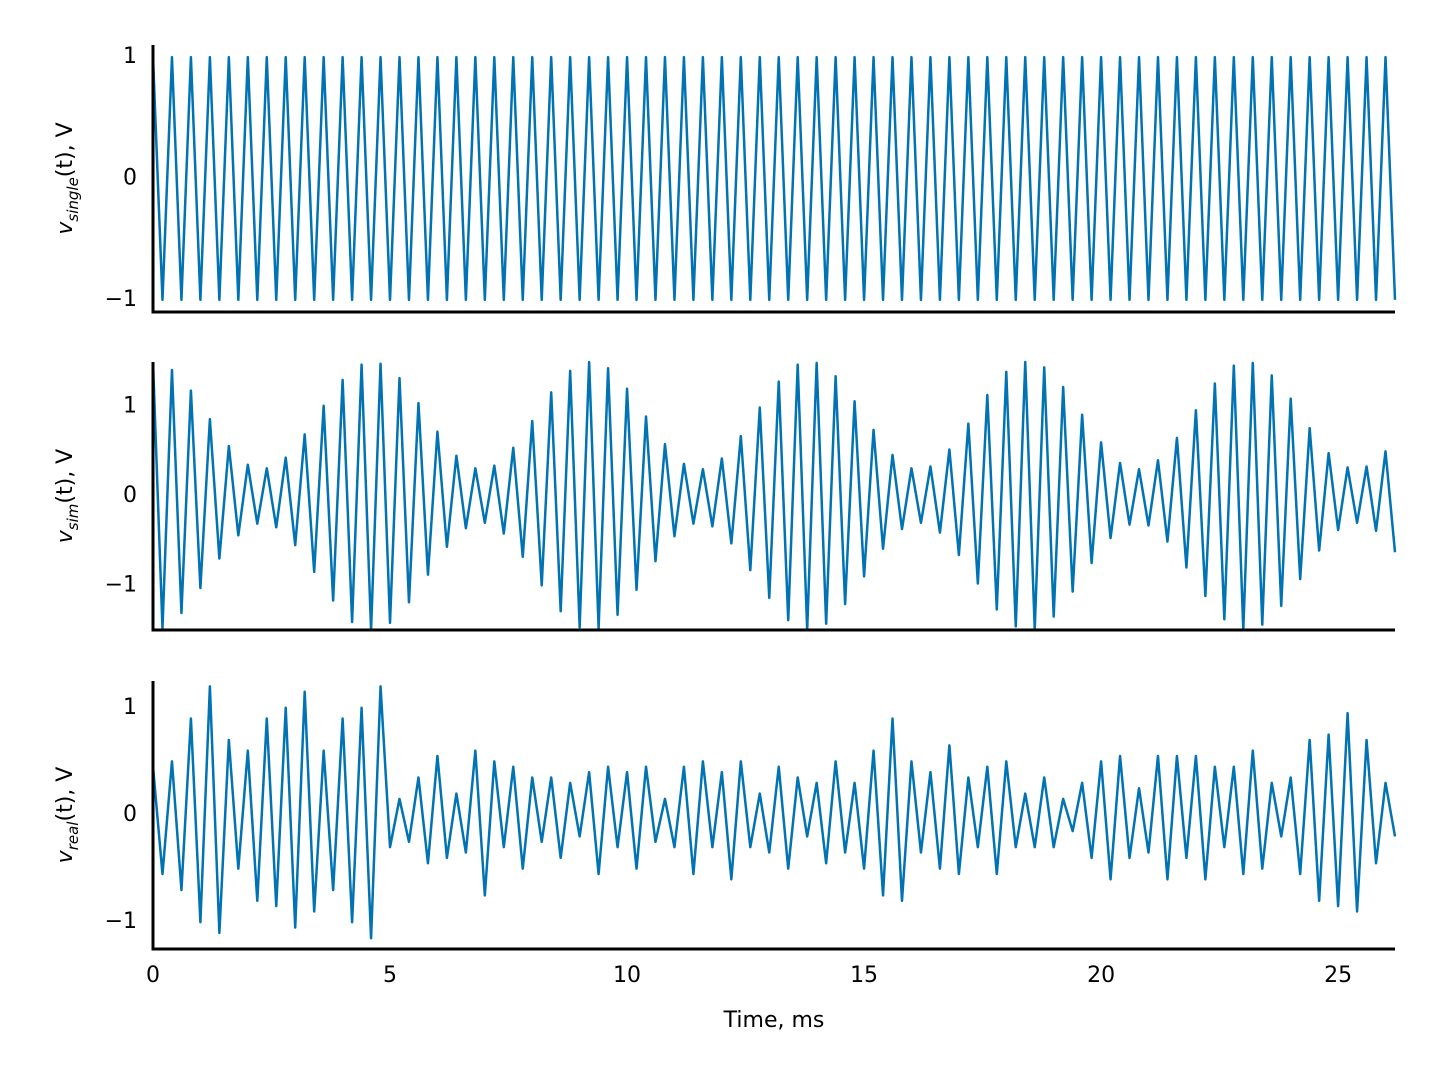 This screenshot has height=1080, width=1440. I want to click on x-tick-label: 15, so click(864, 975).